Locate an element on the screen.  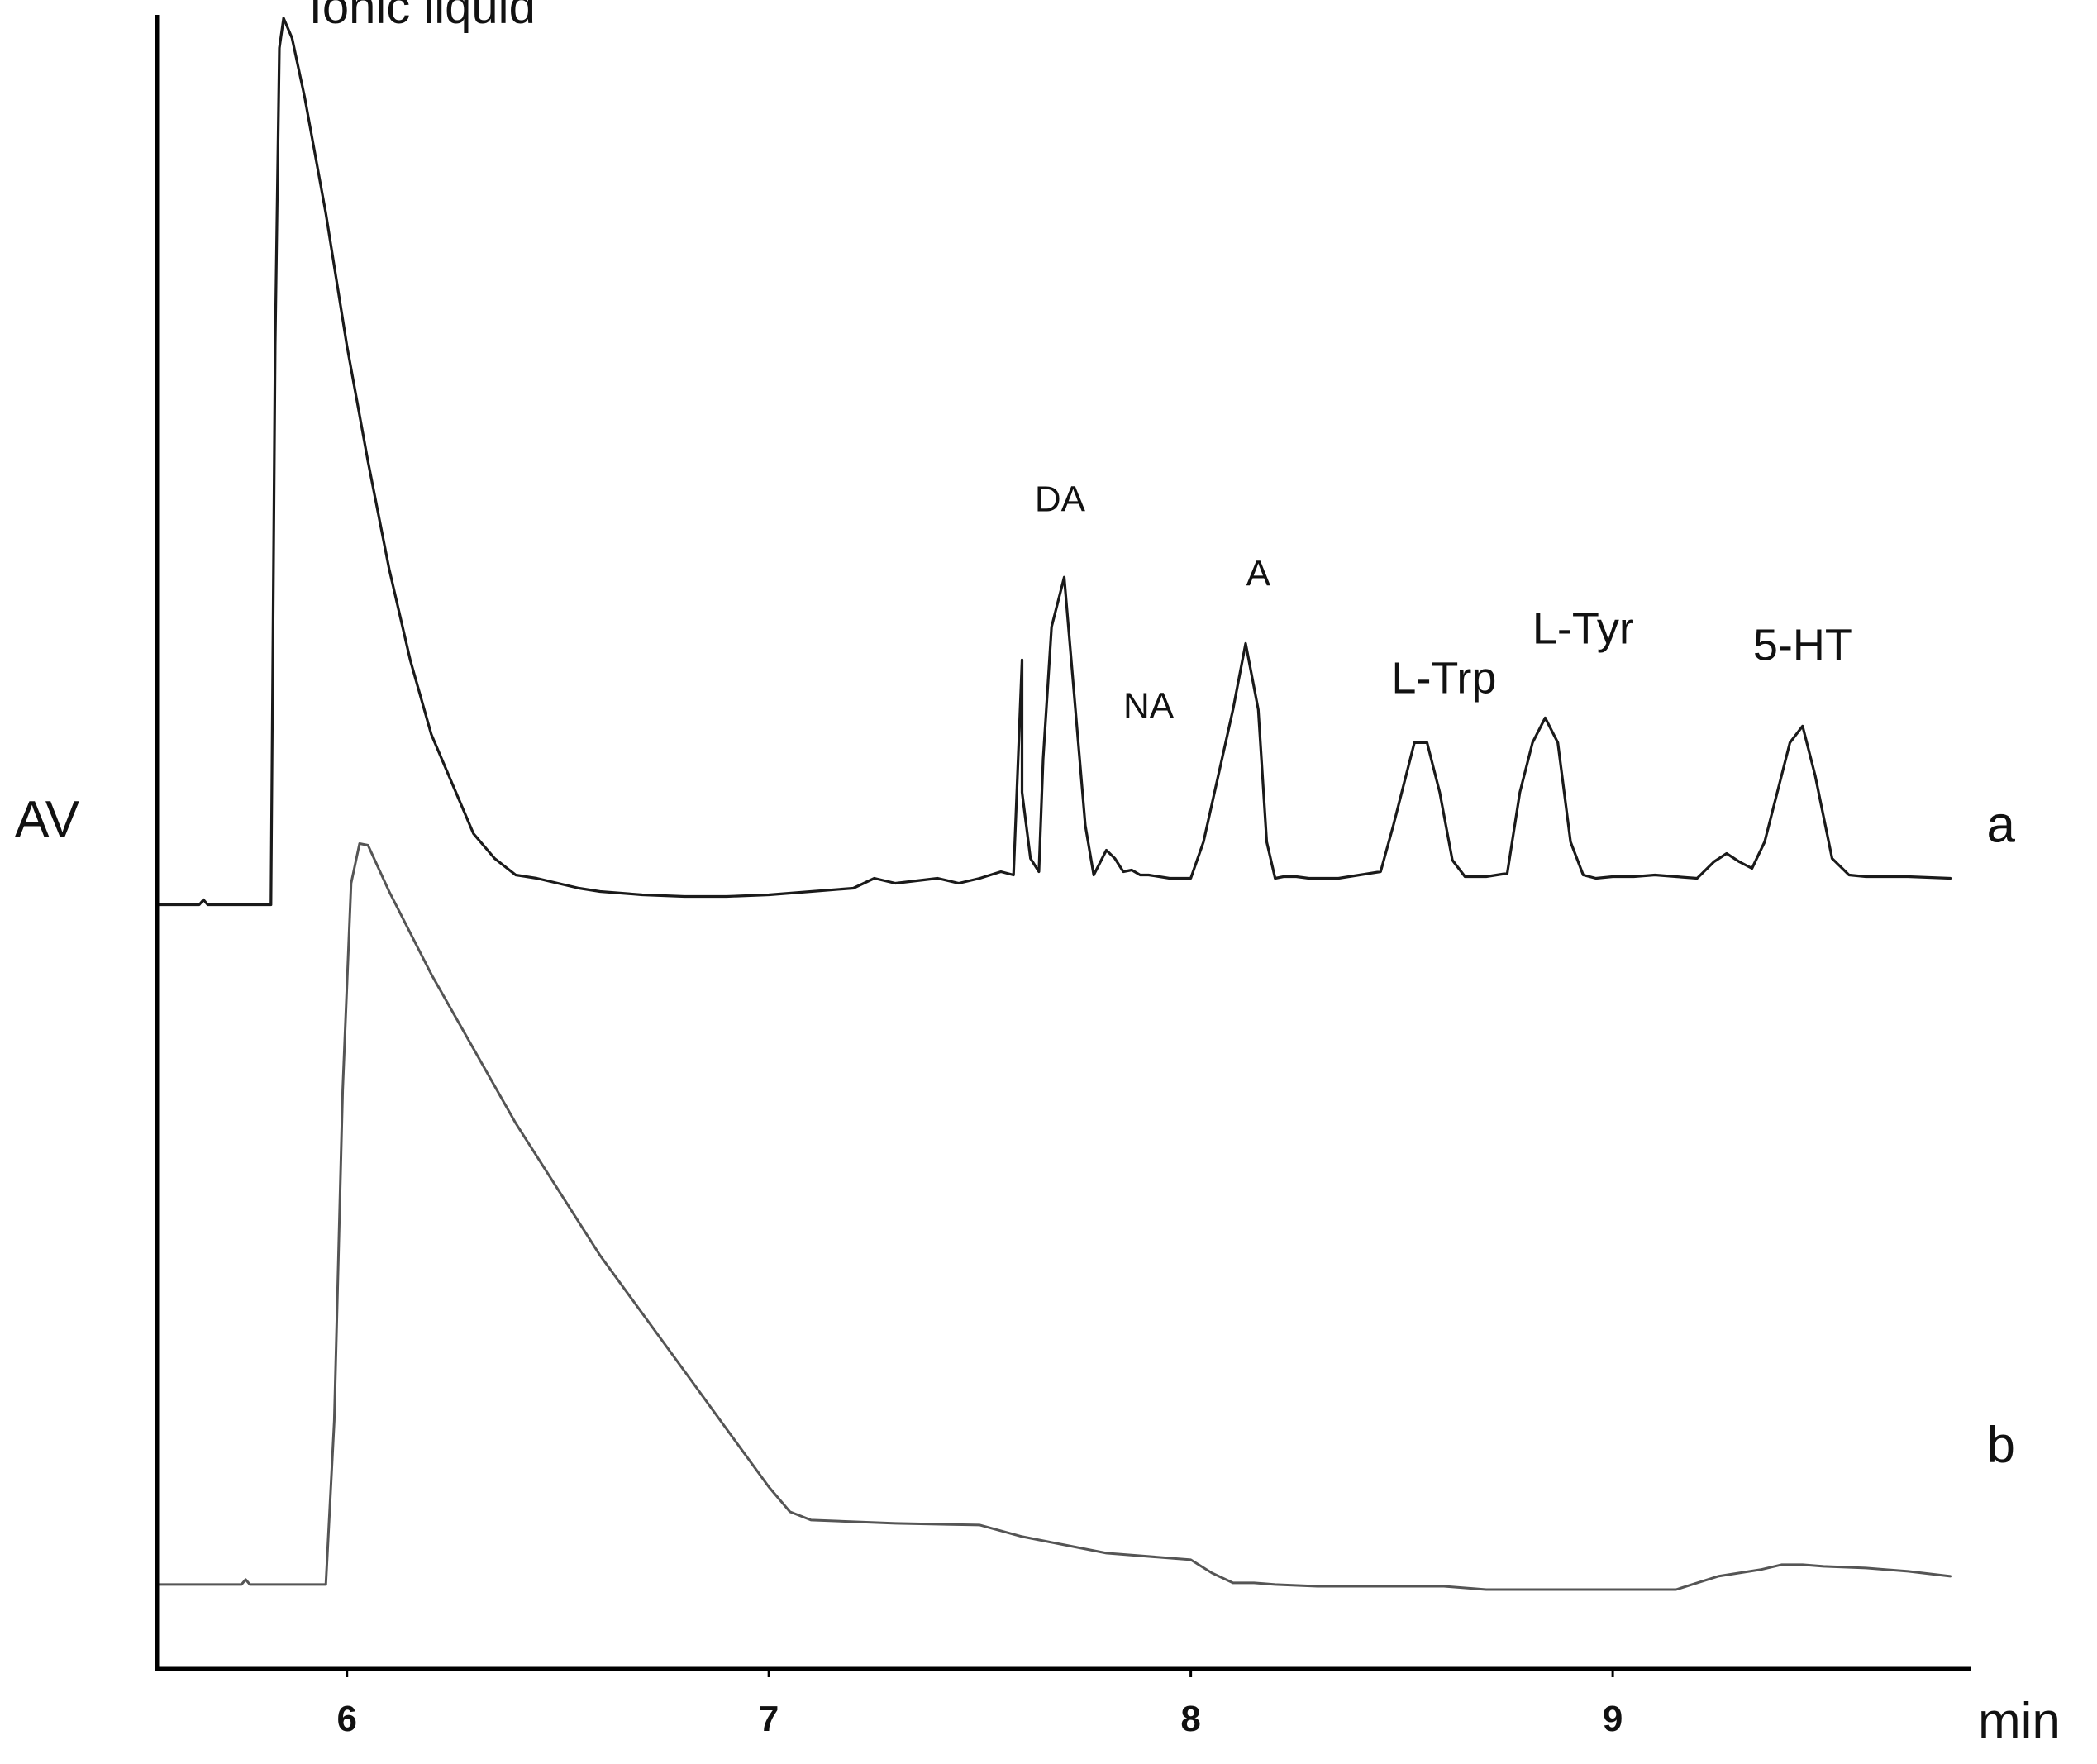
x-tick-label: 6 is located at coordinates (346, 1719).